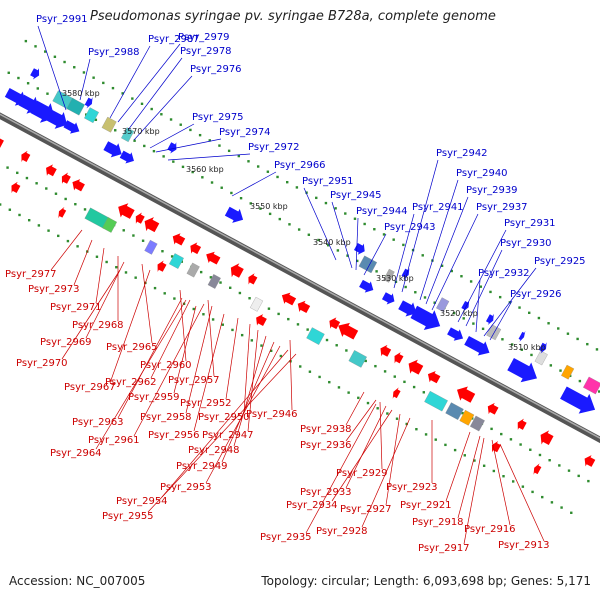  Describe the element at coordinates (216, 69) in the screenshot. I see `label-Psyr_2976: Psyr_2976` at that location.